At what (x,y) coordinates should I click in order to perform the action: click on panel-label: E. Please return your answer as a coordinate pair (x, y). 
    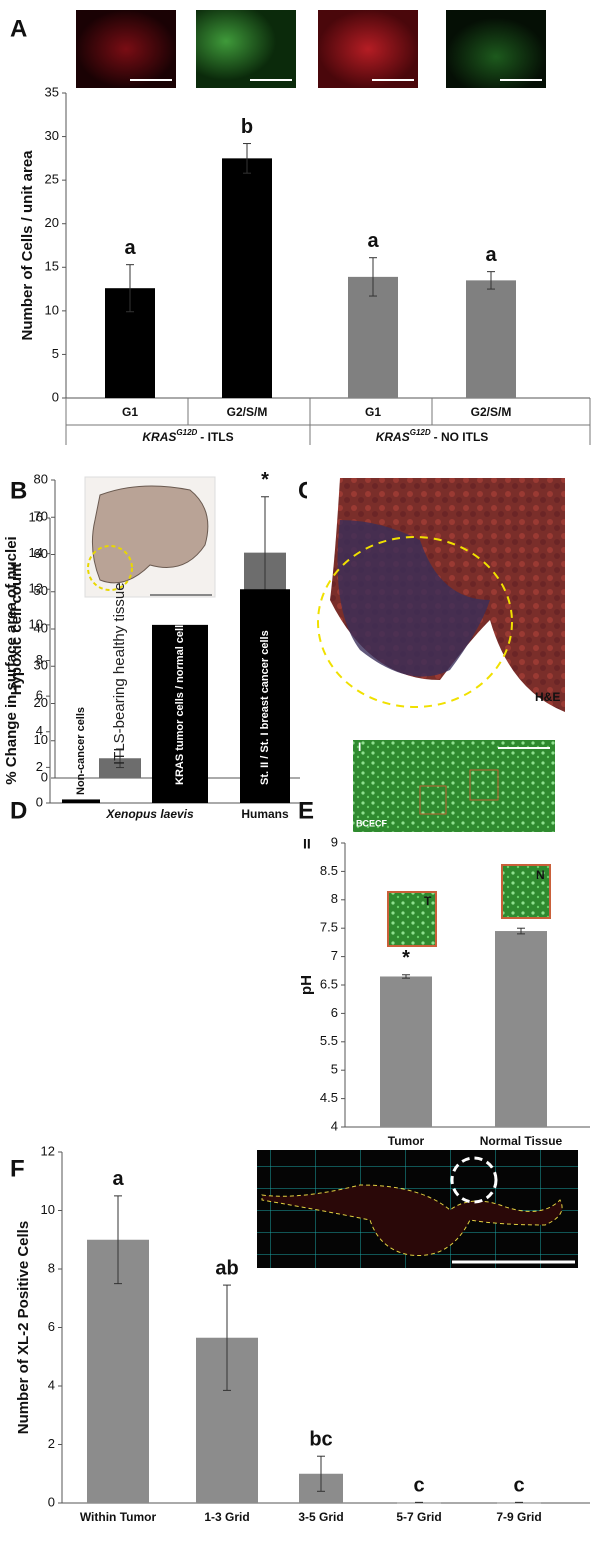
    Looking at the image, I should click on (306, 810).